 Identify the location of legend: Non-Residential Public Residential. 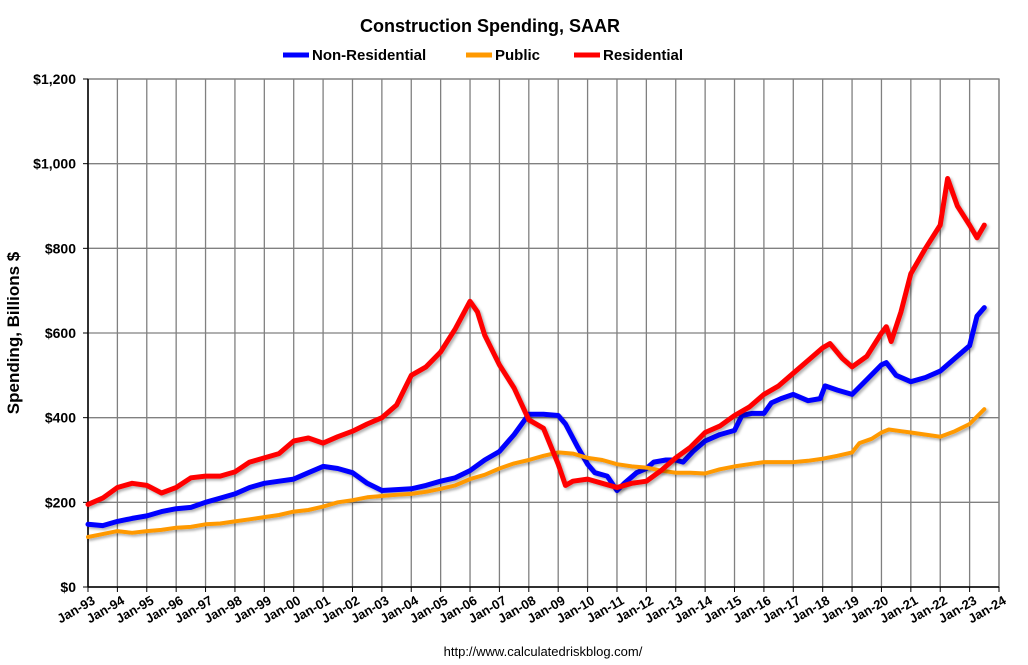
(483, 55).